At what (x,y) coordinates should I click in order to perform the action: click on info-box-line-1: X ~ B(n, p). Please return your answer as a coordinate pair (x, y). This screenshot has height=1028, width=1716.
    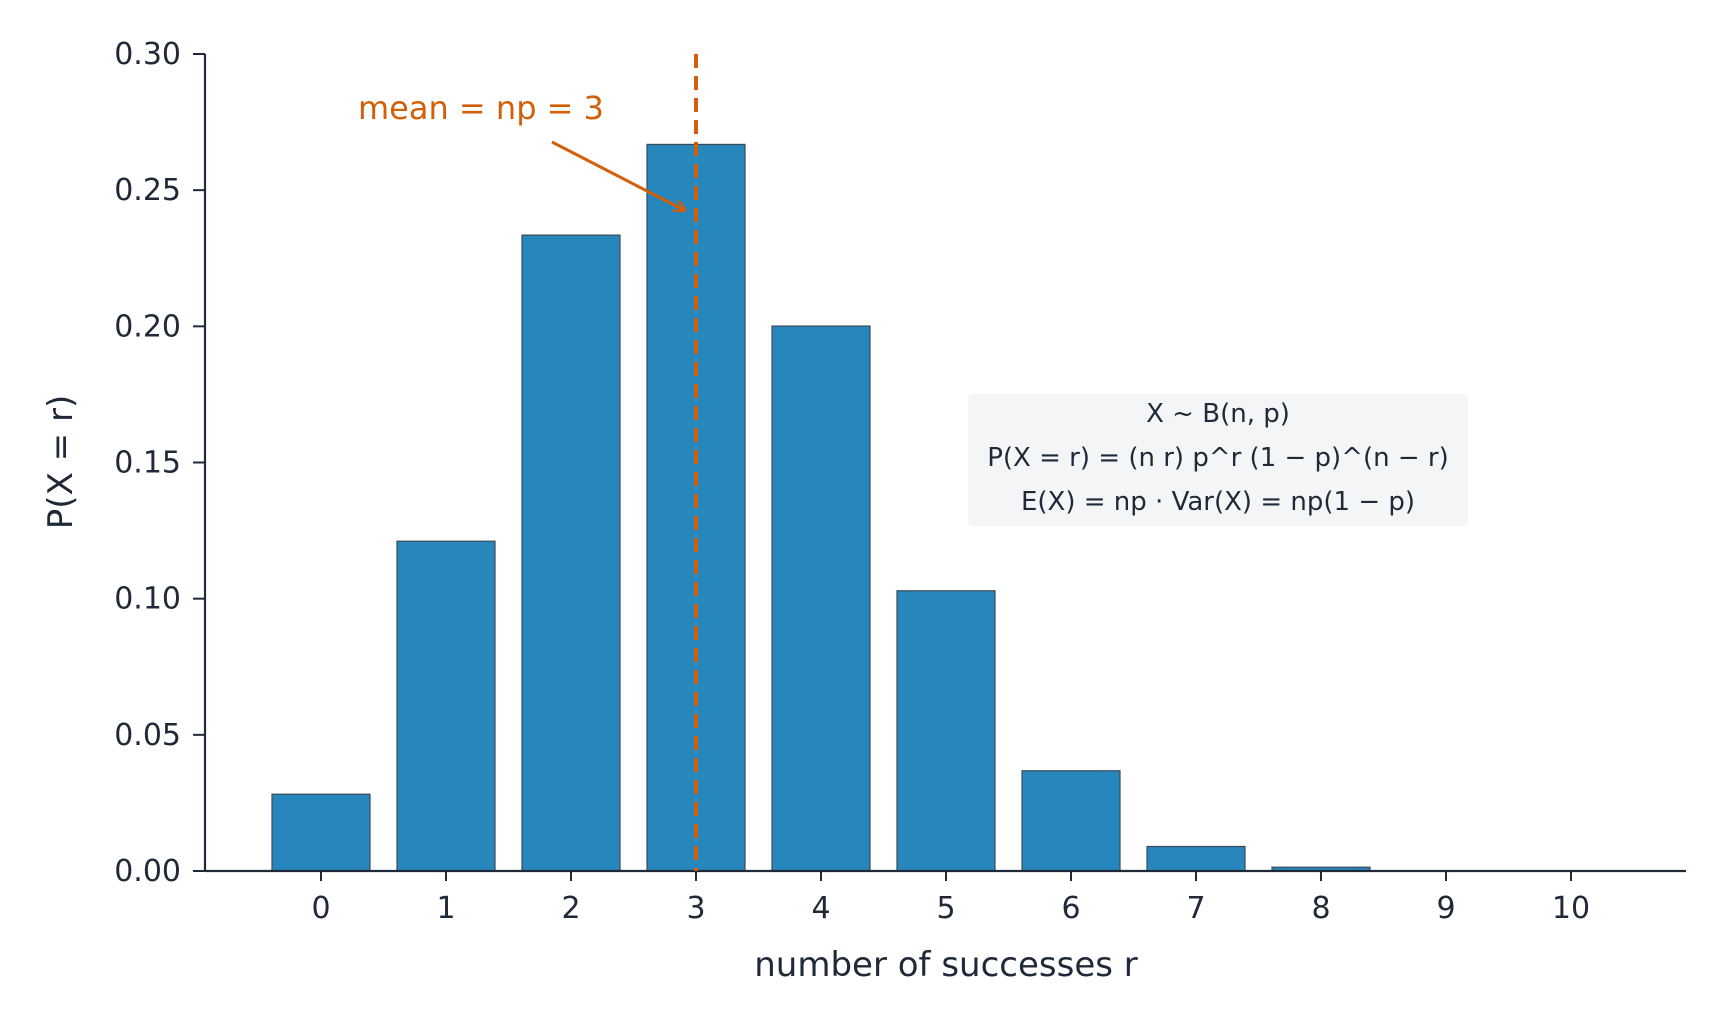
    Looking at the image, I should click on (1218, 414).